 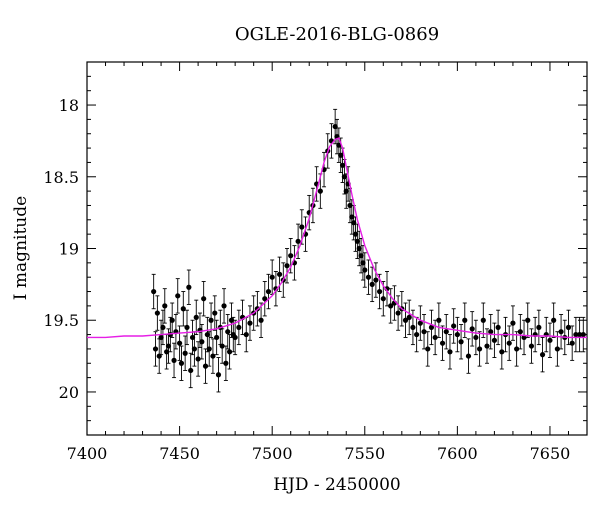 I want to click on y-tick-label: 18.5, so click(x=61, y=177).